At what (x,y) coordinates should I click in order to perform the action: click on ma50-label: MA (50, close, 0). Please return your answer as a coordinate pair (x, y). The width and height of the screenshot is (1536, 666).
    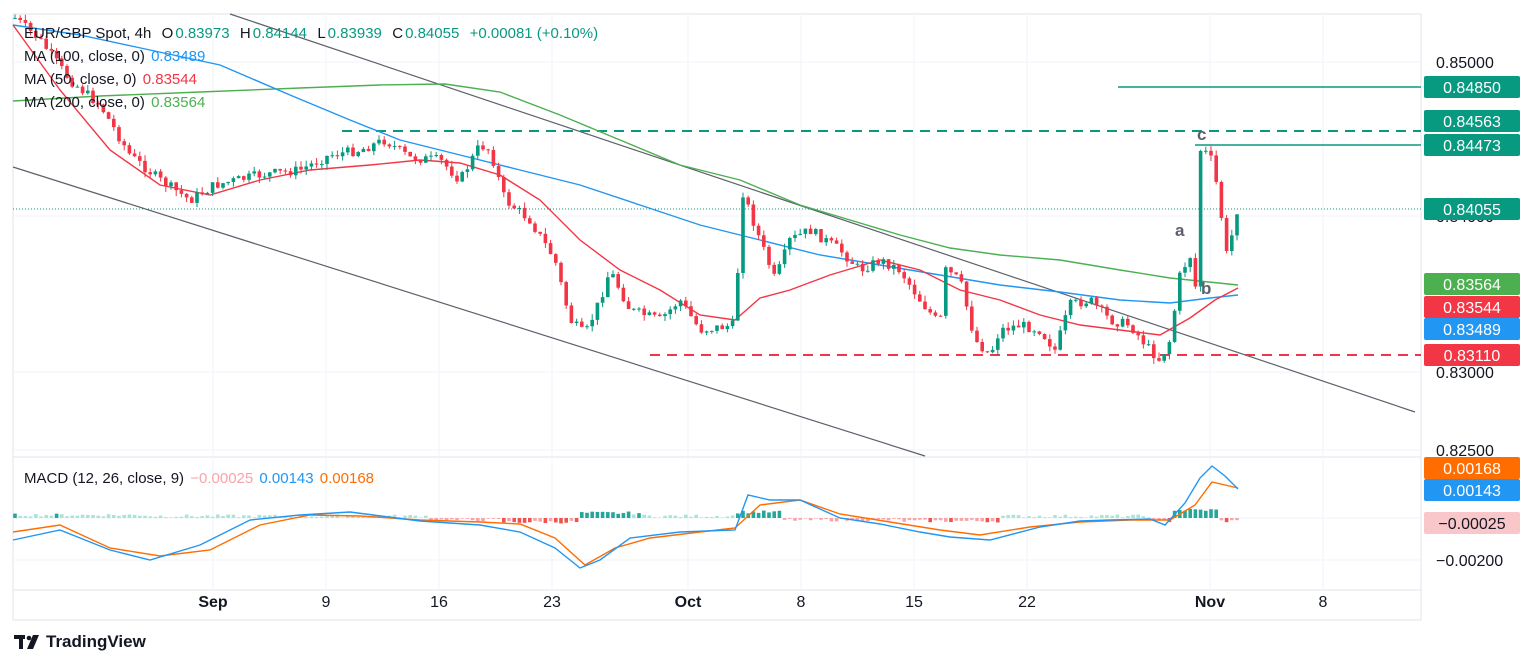
    Looking at the image, I should click on (80, 79).